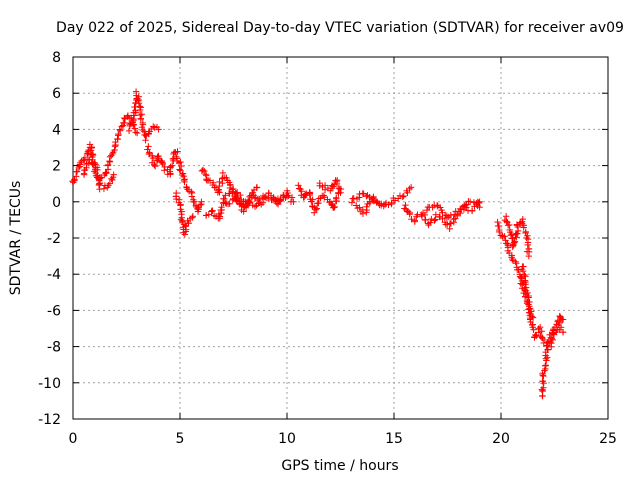  What do you see at coordinates (56, 58) in the screenshot?
I see `y-tick-label: 8` at bounding box center [56, 58].